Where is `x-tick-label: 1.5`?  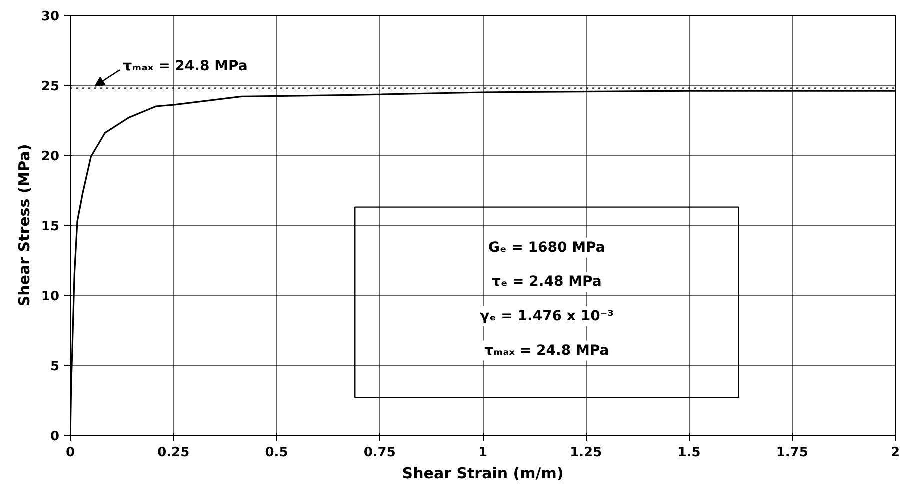
x-tick-label: 1.5 is located at coordinates (689, 453).